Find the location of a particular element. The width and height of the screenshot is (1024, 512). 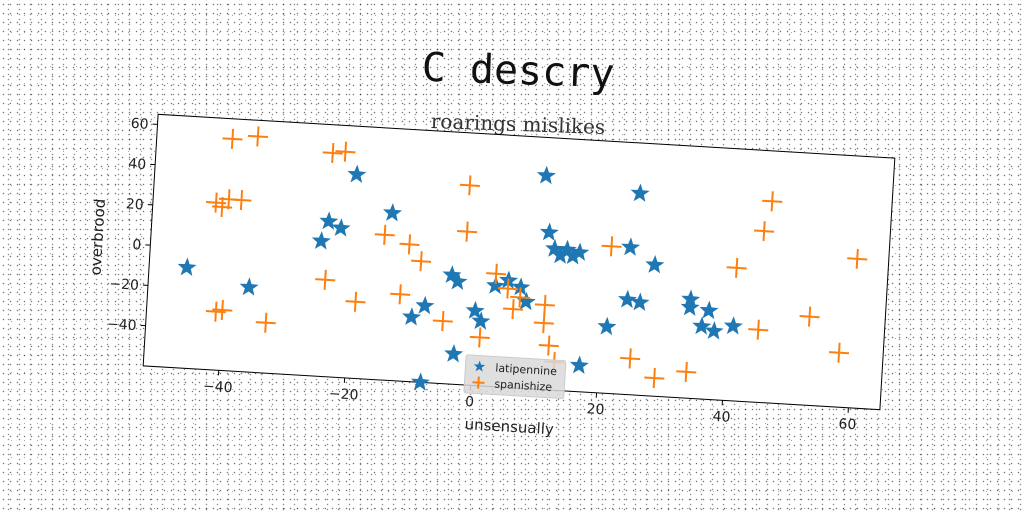

legend-marker-latipennine is located at coordinates (479, 366).